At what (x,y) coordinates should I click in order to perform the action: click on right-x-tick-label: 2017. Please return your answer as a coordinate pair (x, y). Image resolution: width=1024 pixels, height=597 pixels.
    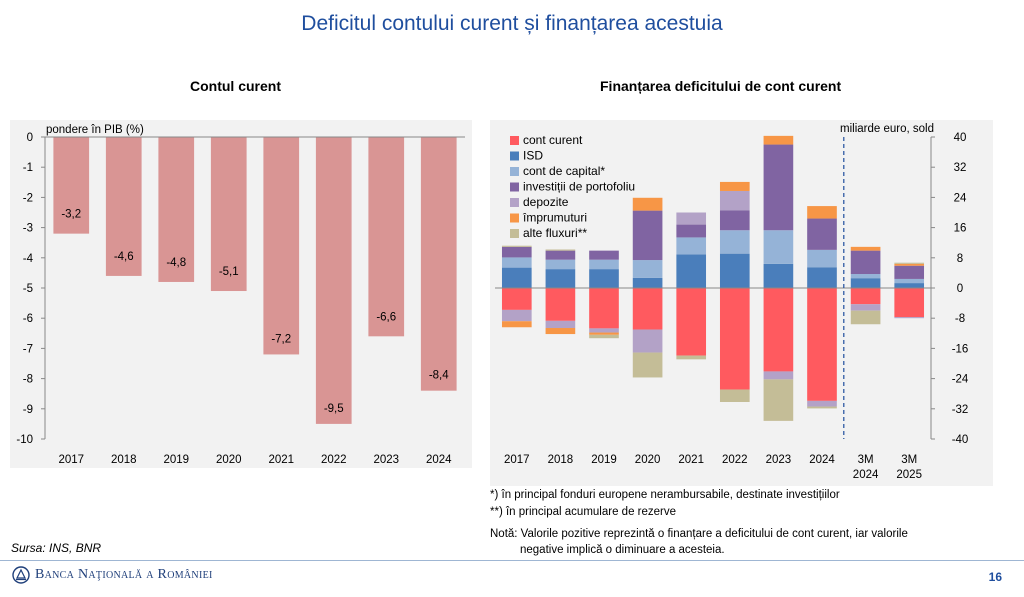
    Looking at the image, I should click on (517, 460).